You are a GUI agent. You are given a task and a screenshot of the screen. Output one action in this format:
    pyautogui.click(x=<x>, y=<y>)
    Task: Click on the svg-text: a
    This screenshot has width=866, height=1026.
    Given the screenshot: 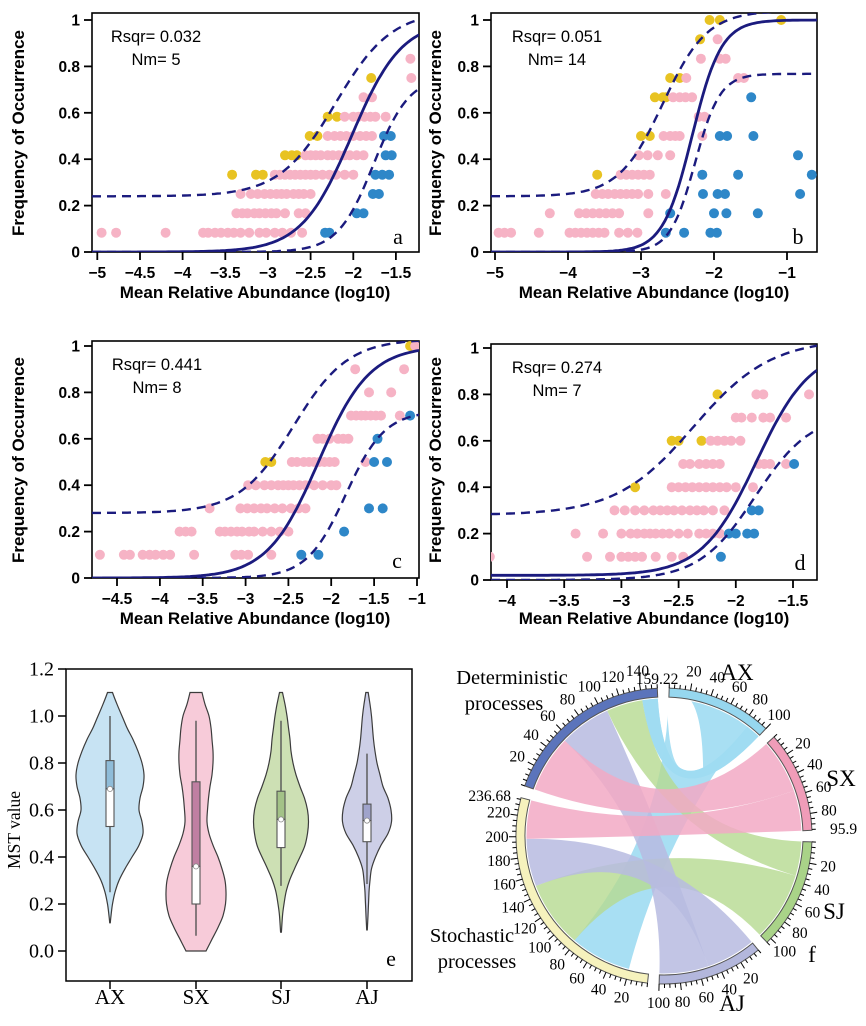 What is the action you would take?
    pyautogui.click(x=398, y=236)
    